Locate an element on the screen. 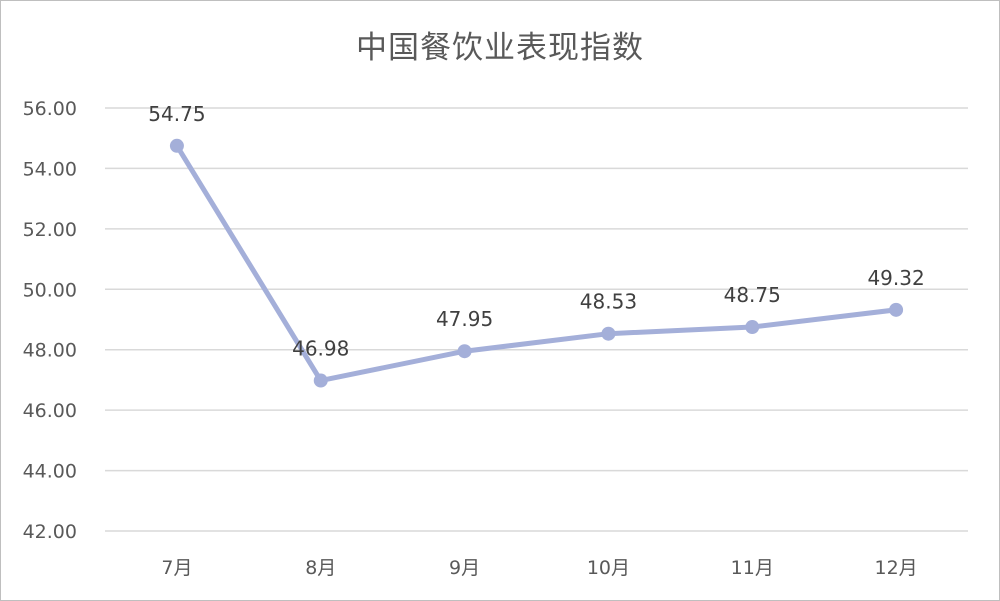  data-label: 49.32 is located at coordinates (895, 278).